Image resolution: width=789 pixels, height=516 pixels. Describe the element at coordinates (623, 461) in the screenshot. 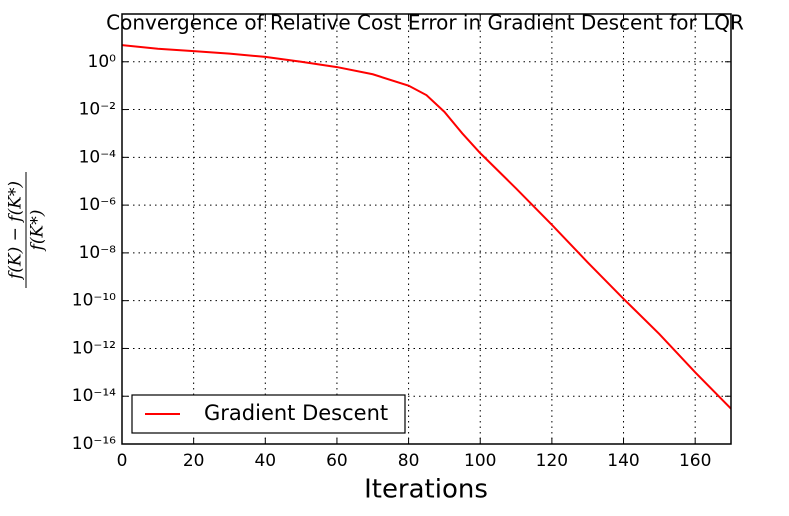

I see `x-tick-label: 140` at that location.